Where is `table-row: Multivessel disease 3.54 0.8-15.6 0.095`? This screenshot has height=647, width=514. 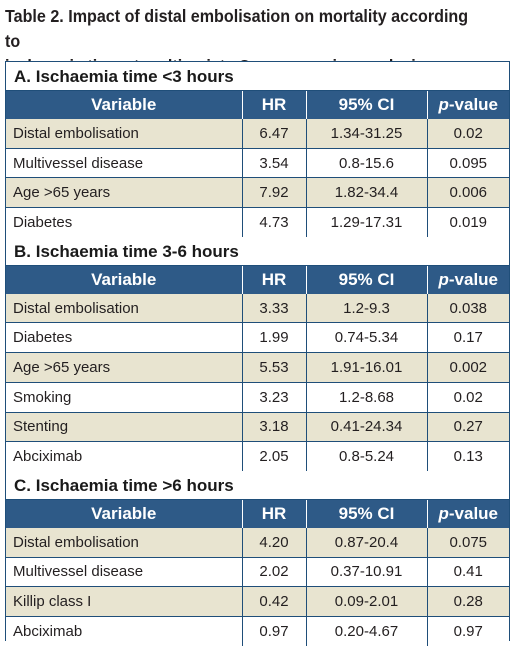
table-row: Multivessel disease 3.54 0.8-15.6 0.095 is located at coordinates (257, 162).